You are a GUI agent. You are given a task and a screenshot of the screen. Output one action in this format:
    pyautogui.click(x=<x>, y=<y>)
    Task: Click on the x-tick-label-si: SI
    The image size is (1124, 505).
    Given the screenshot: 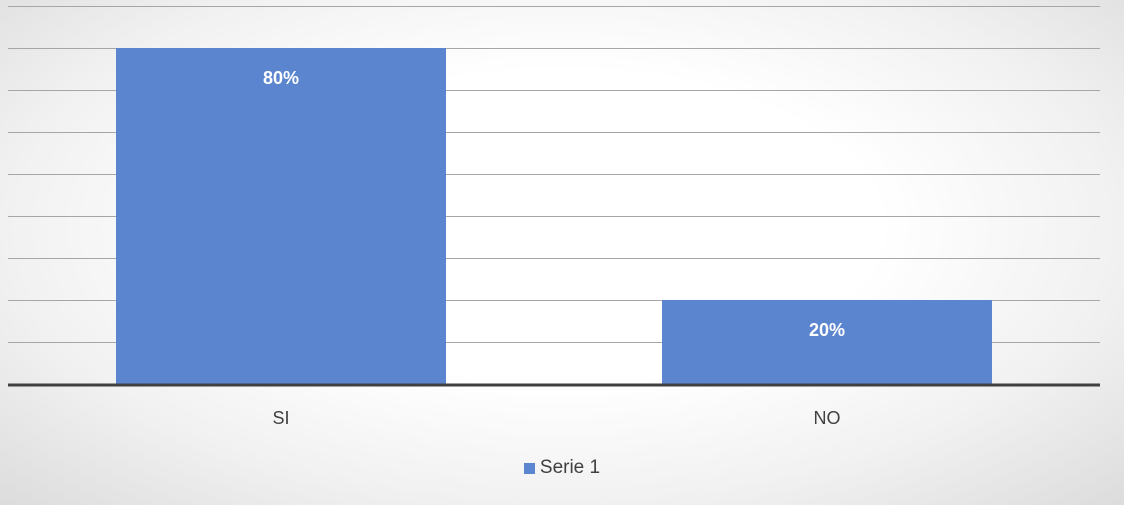 What is the action you would take?
    pyautogui.click(x=280, y=418)
    